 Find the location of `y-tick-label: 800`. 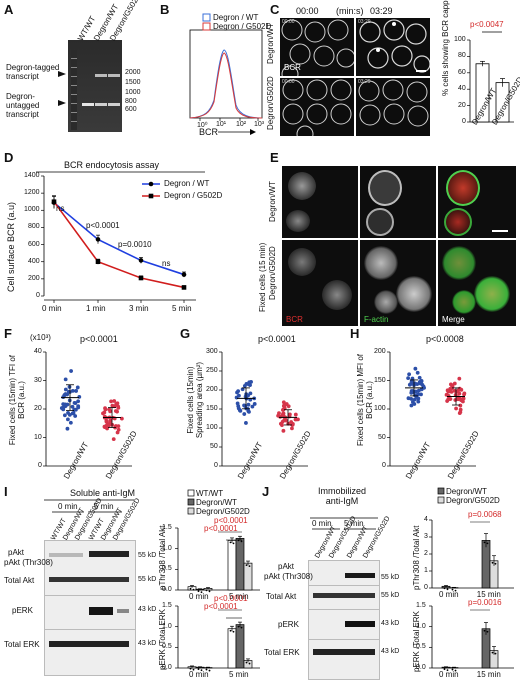

y-tick-label: 800 is located at coordinates (34, 227).